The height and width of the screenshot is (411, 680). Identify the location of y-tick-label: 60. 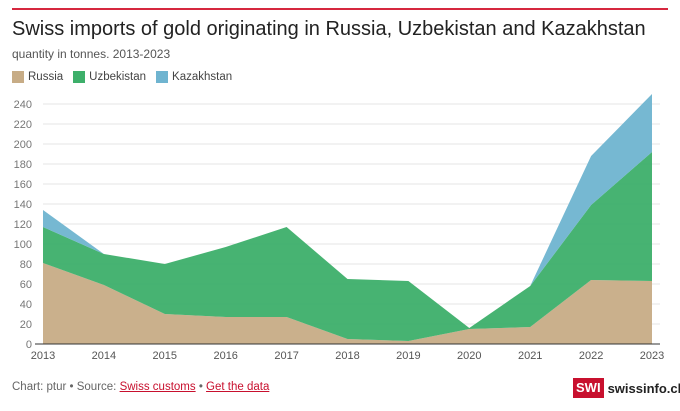
(26, 285).